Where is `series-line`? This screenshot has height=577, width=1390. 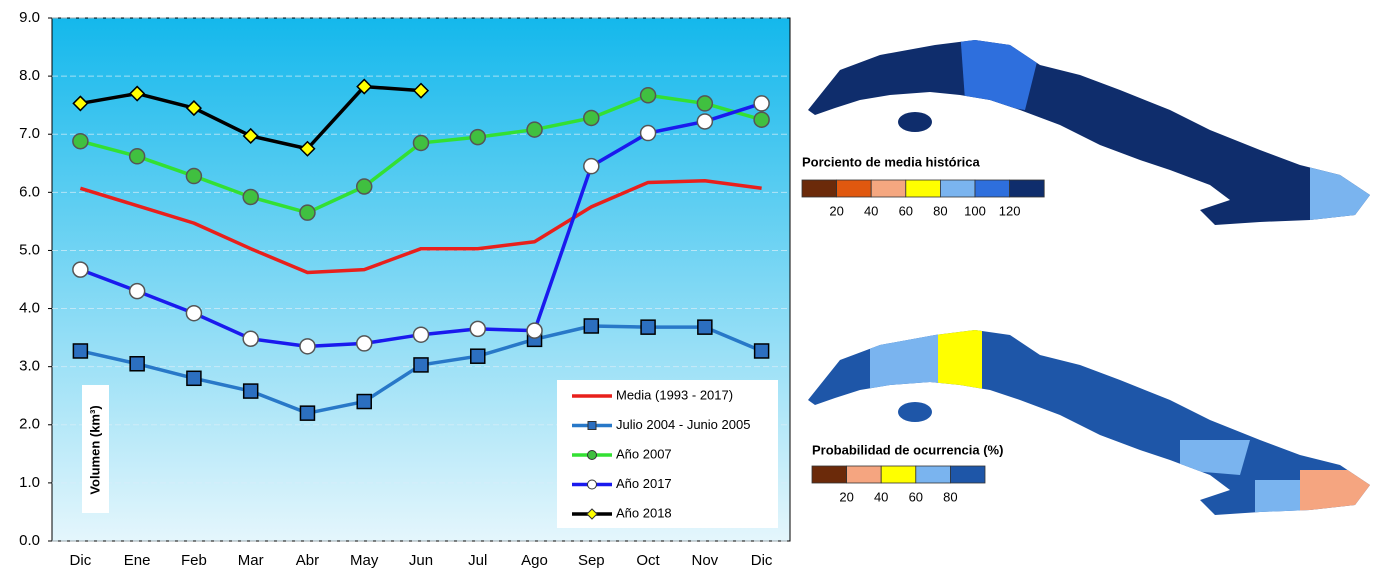 series-line is located at coordinates (420, 226).